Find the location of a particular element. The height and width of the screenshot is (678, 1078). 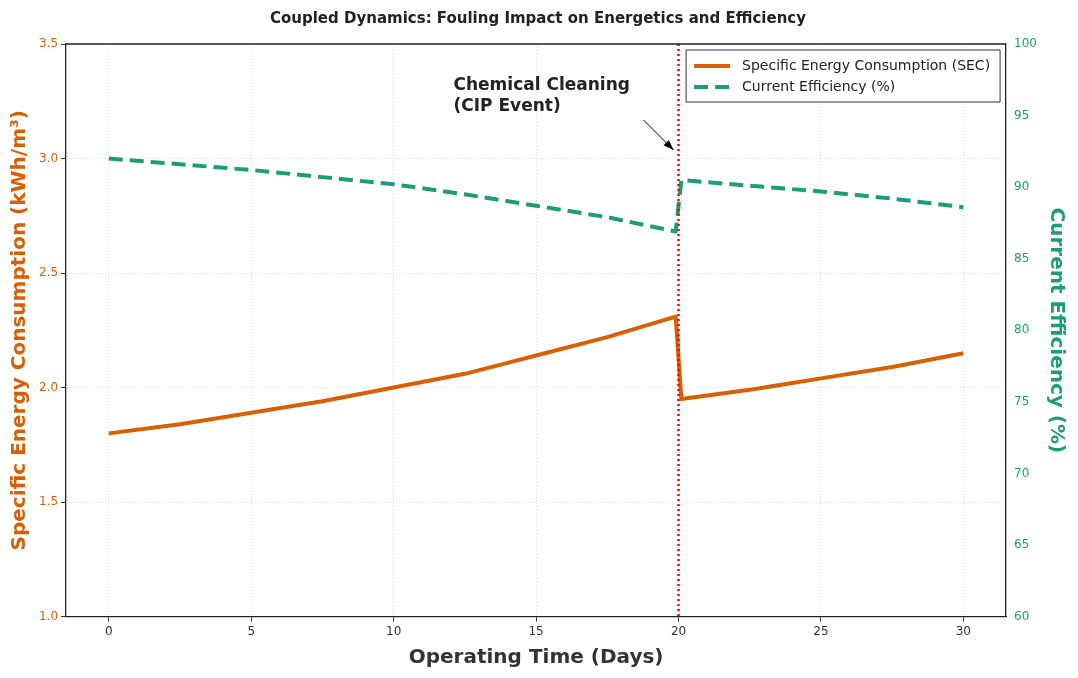

x-tick-label: 25 is located at coordinates (821, 630).